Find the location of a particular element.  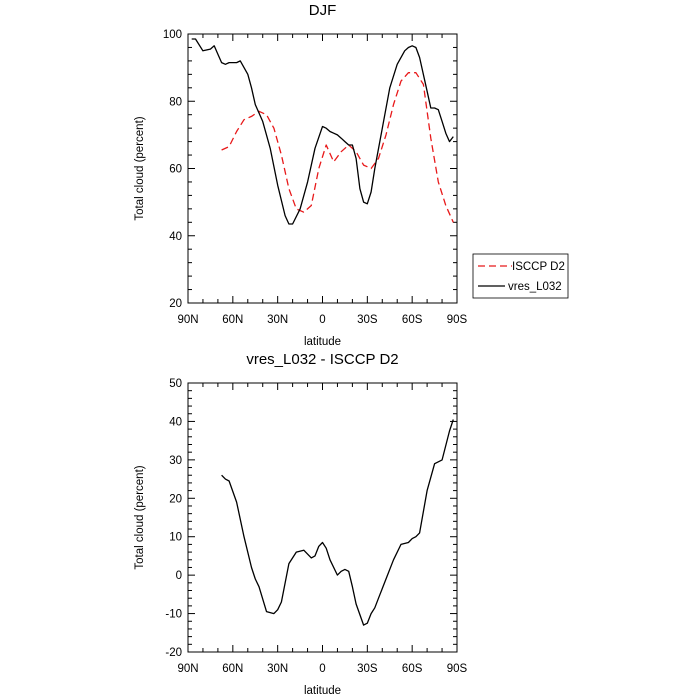

difference-plot-frame is located at coordinates (322, 517).